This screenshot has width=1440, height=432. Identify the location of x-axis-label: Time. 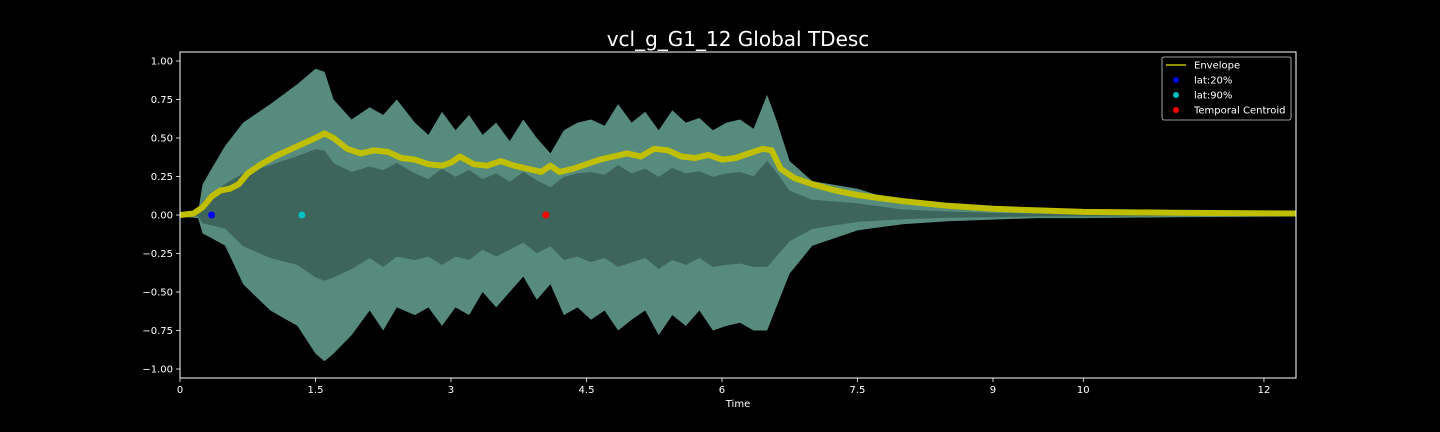
(737, 404).